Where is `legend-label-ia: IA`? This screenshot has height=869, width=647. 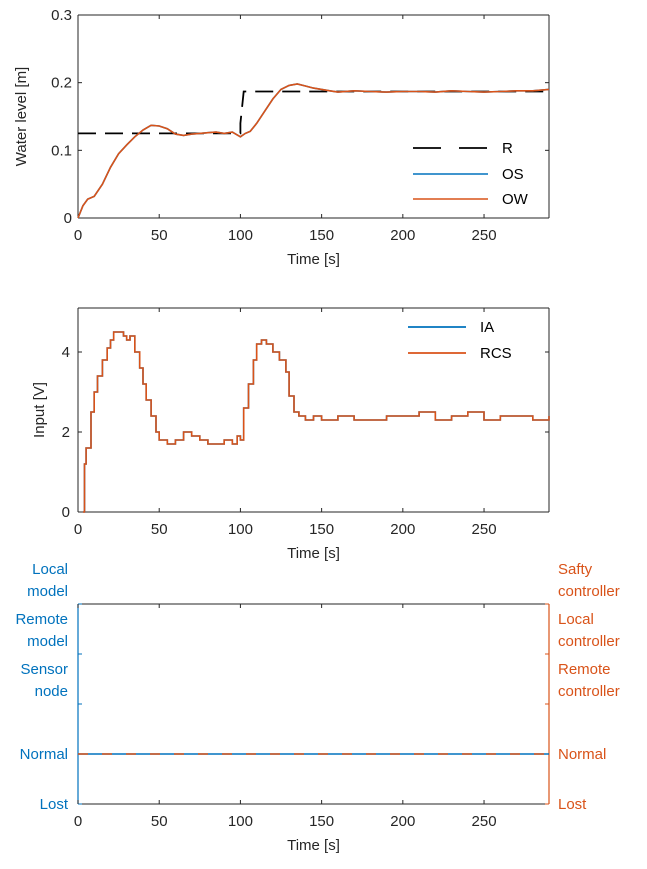 legend-label-ia: IA is located at coordinates (487, 327).